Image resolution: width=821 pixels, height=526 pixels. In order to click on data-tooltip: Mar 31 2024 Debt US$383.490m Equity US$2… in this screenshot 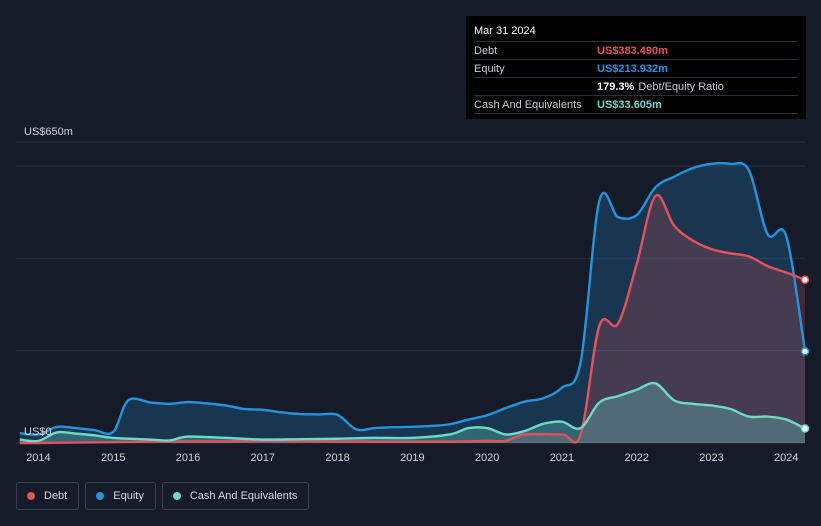, I will do `click(636, 67)`.